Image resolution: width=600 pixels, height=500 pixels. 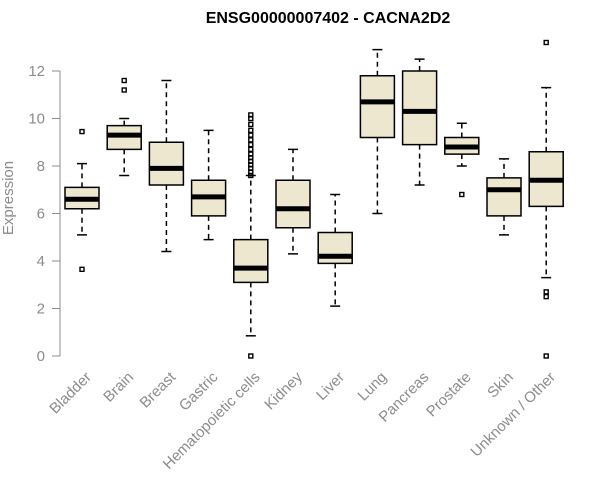 I want to click on box-brain, so click(x=124, y=127).